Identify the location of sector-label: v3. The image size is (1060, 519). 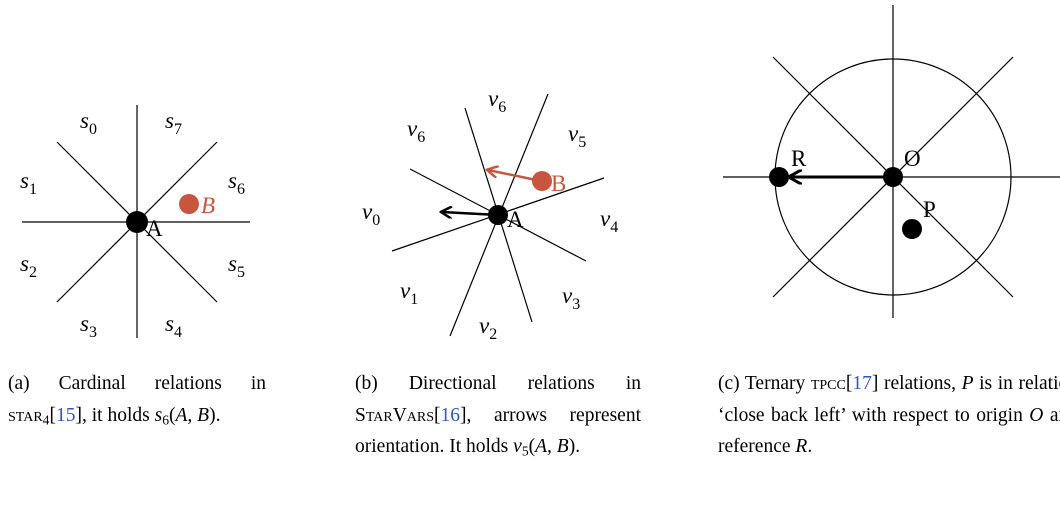
(571, 298).